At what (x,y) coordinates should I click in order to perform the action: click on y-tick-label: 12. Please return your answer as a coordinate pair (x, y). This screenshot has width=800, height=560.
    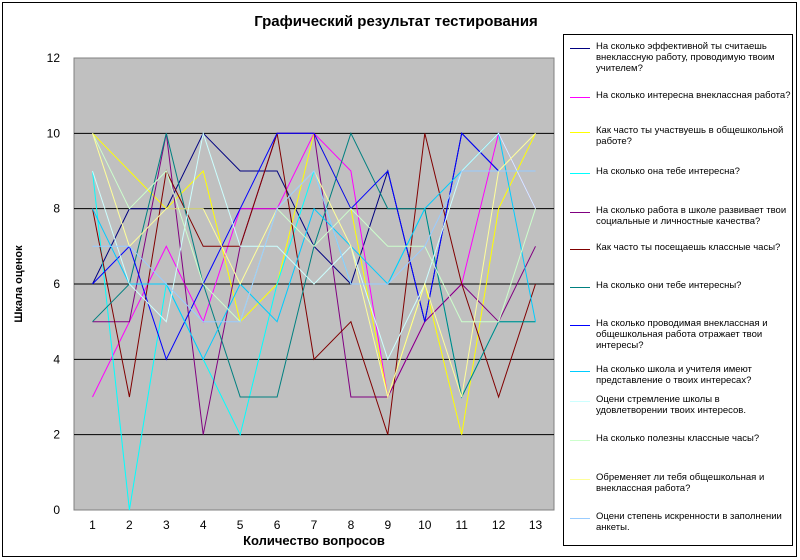
    Looking at the image, I should click on (54, 58).